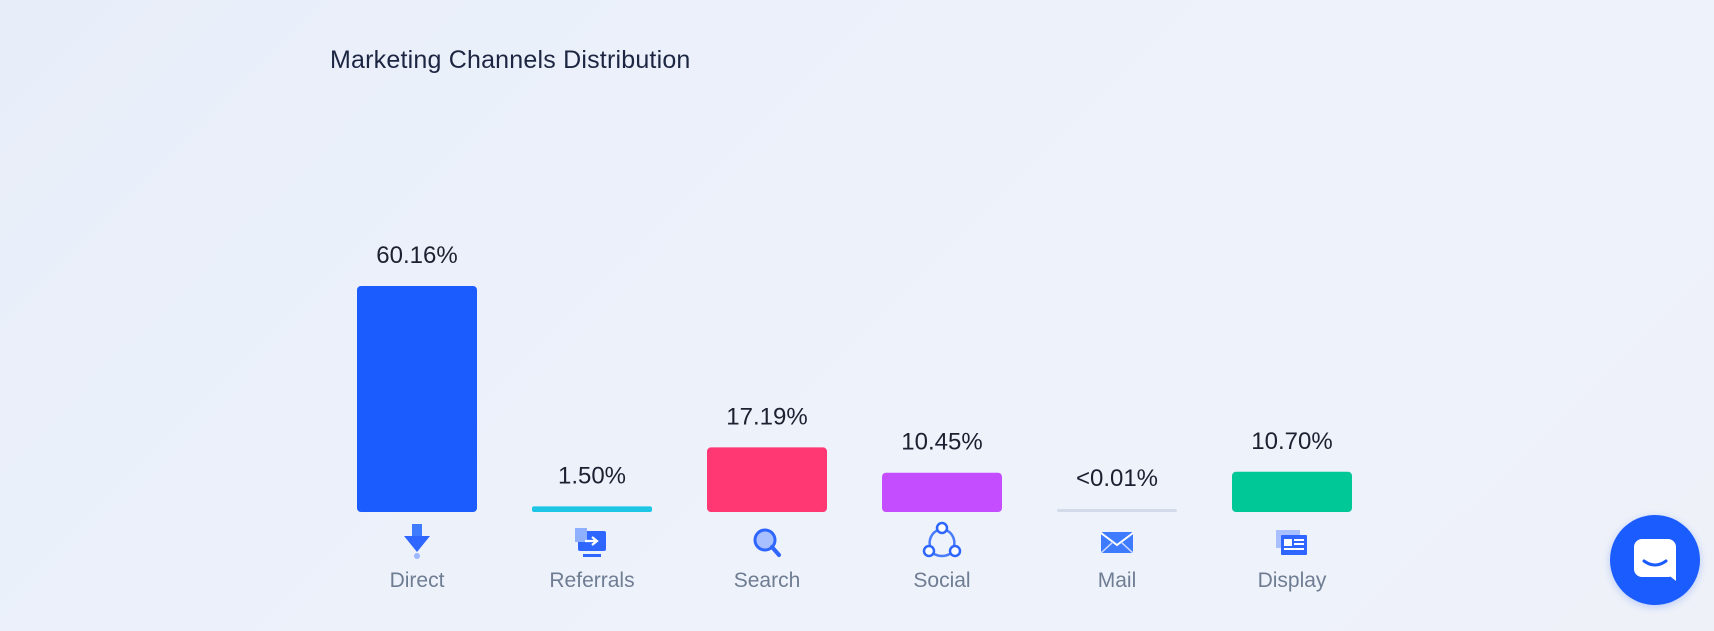 This screenshot has height=631, width=1714. What do you see at coordinates (510, 60) in the screenshot?
I see `chart-title: Marketing Channels Distribution` at bounding box center [510, 60].